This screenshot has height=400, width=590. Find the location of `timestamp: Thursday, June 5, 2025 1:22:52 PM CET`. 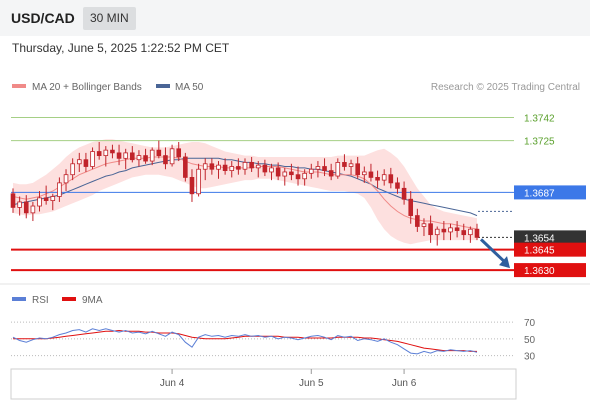

timestamp: Thursday, June 5, 2025 1:22:52 PM CET is located at coordinates (121, 48).